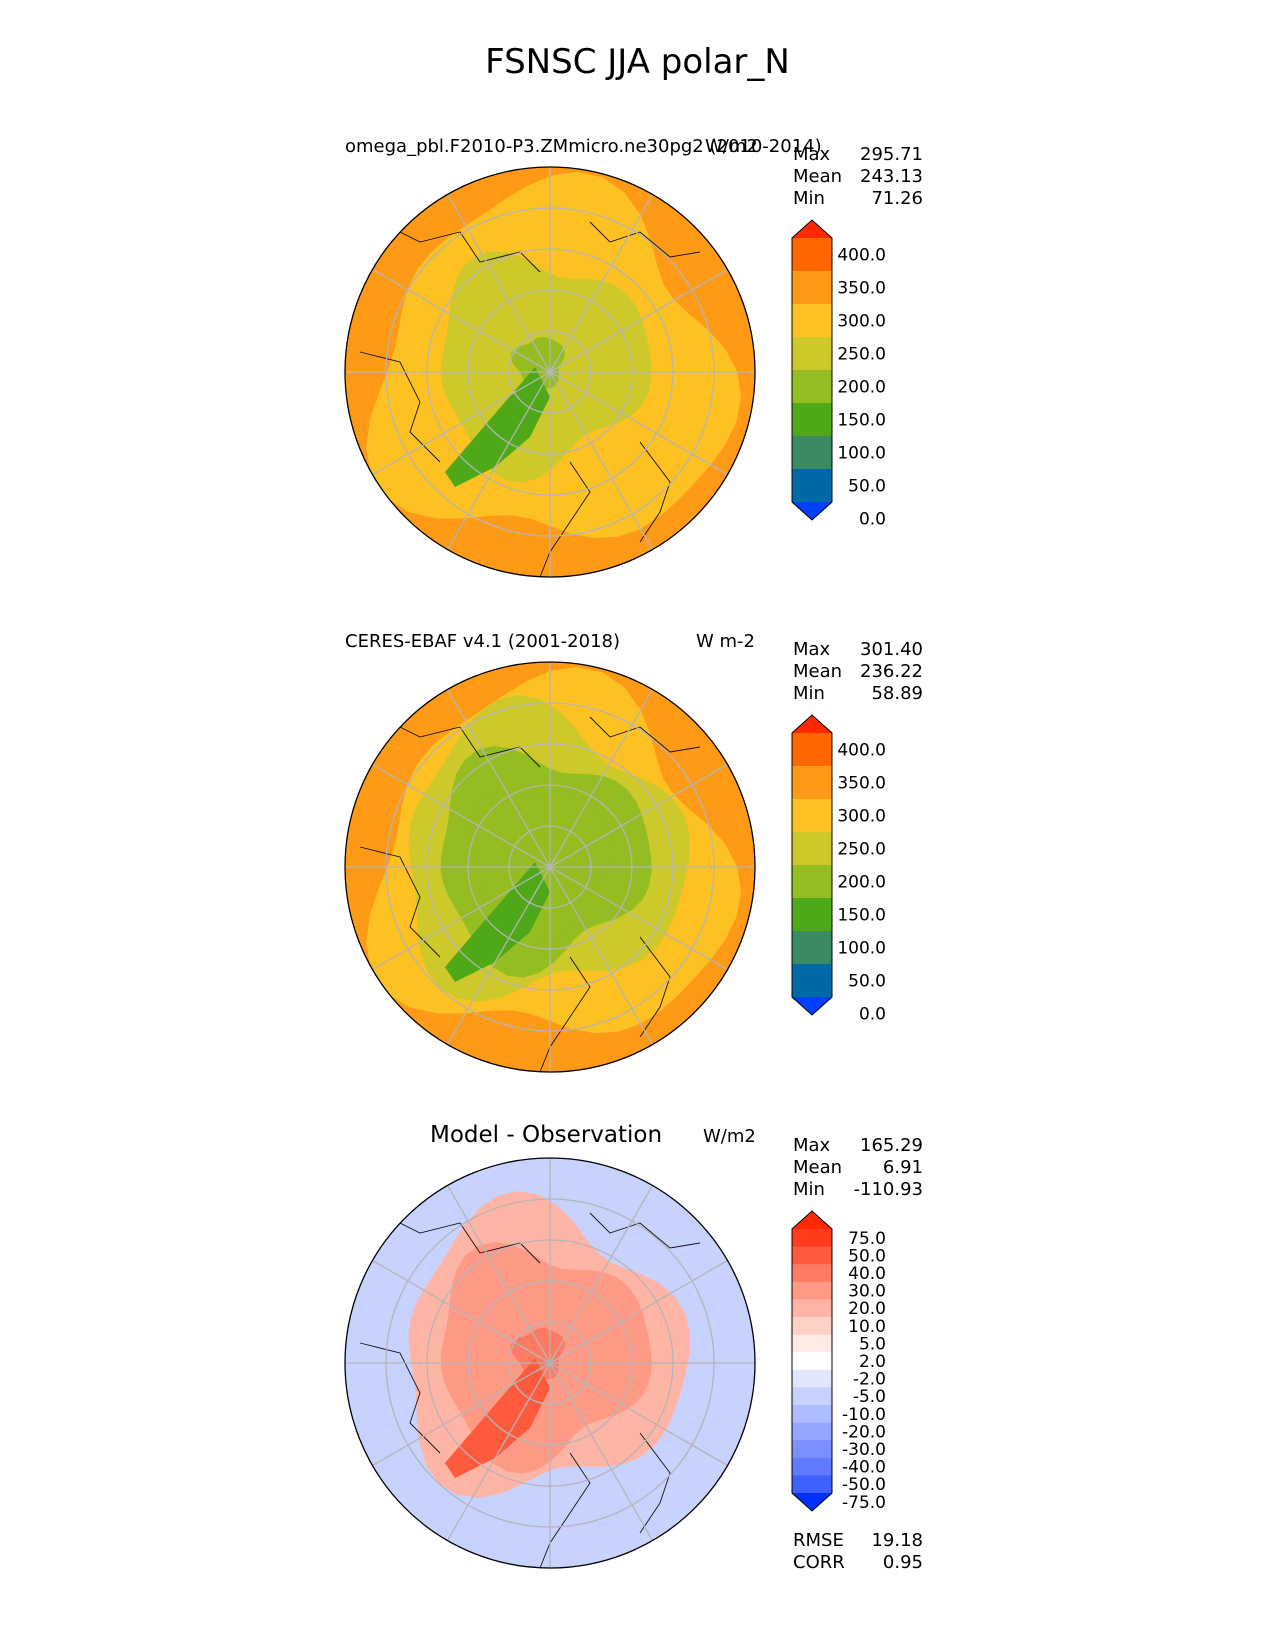 This screenshot has height=1650, width=1275. What do you see at coordinates (858, 1552) in the screenshot?
I see `metrics-block: RMSE 19.18 CORR 0.95` at bounding box center [858, 1552].